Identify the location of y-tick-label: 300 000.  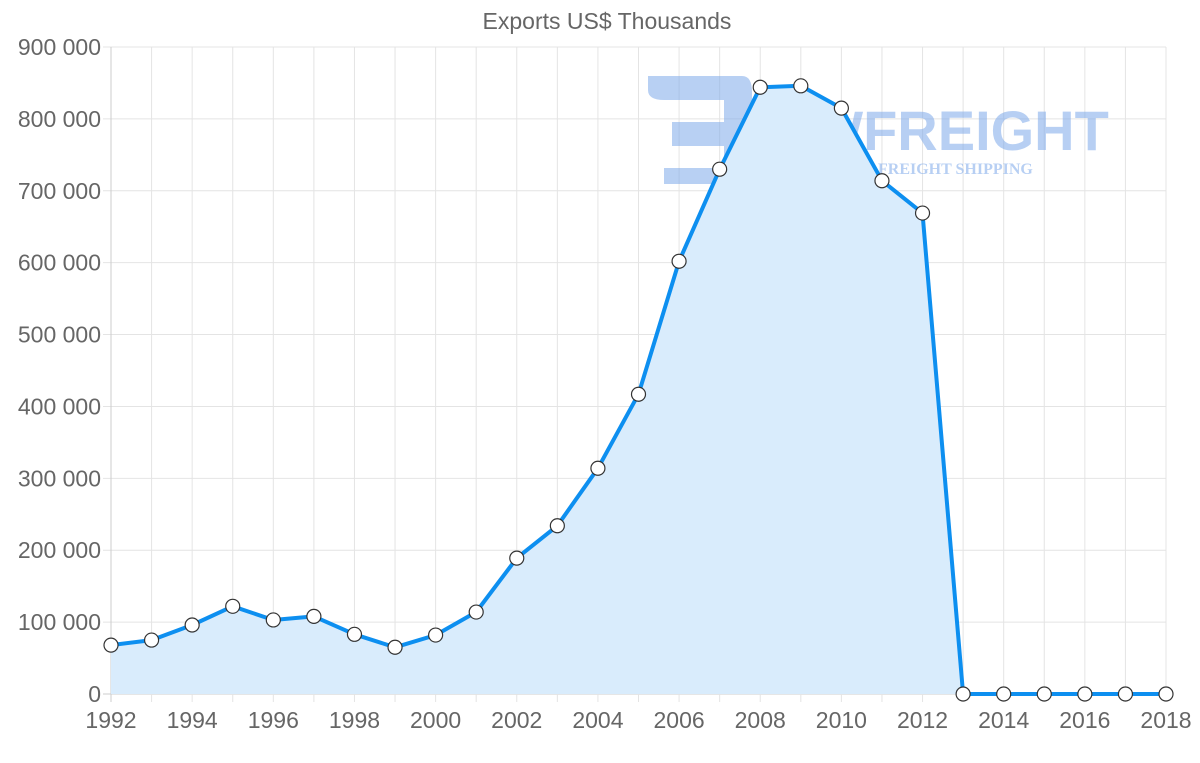
(59, 478).